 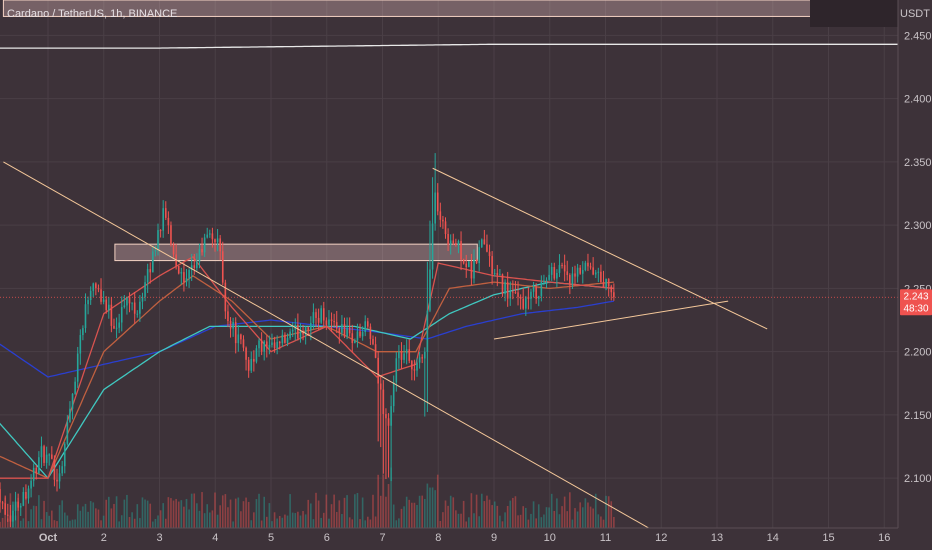 What do you see at coordinates (773, 538) in the screenshot?
I see `time-tick-label: 14` at bounding box center [773, 538].